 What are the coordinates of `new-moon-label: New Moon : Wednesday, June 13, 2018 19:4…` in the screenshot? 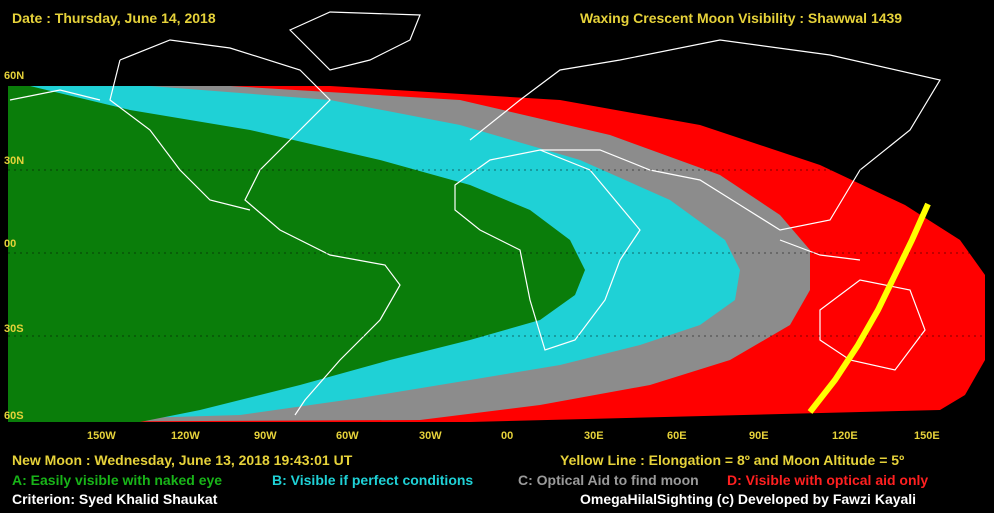 It's located at (182, 460).